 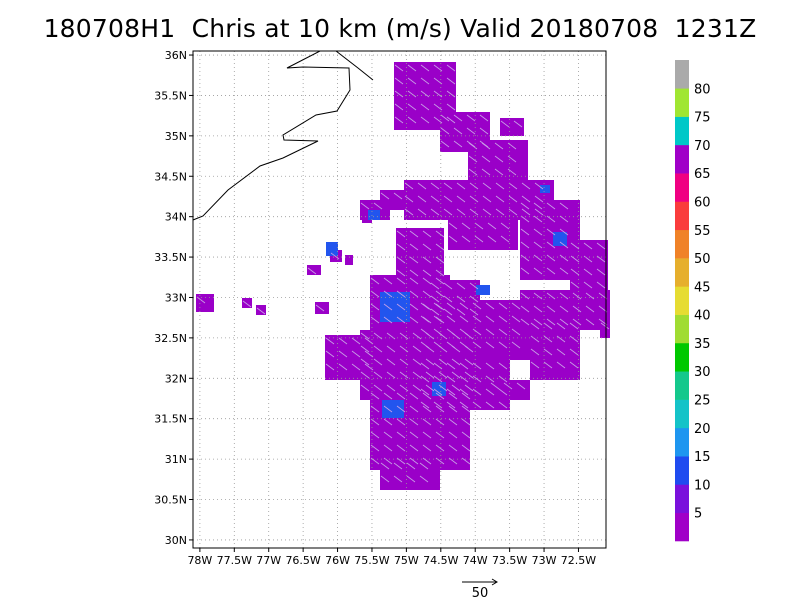 I want to click on colorbar-label: 75, so click(x=702, y=118).